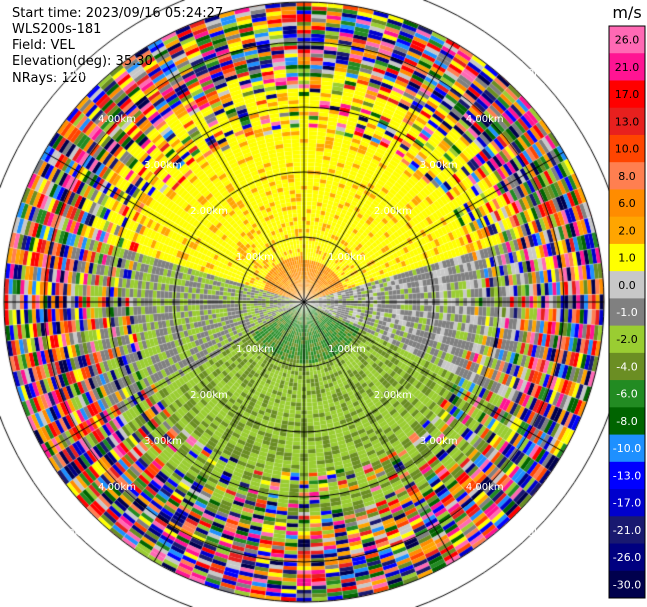 Image resolution: width=647 pixels, height=607 pixels. I want to click on start-time-text: Start time: 2023/09/16 05:24:27, so click(118, 13).